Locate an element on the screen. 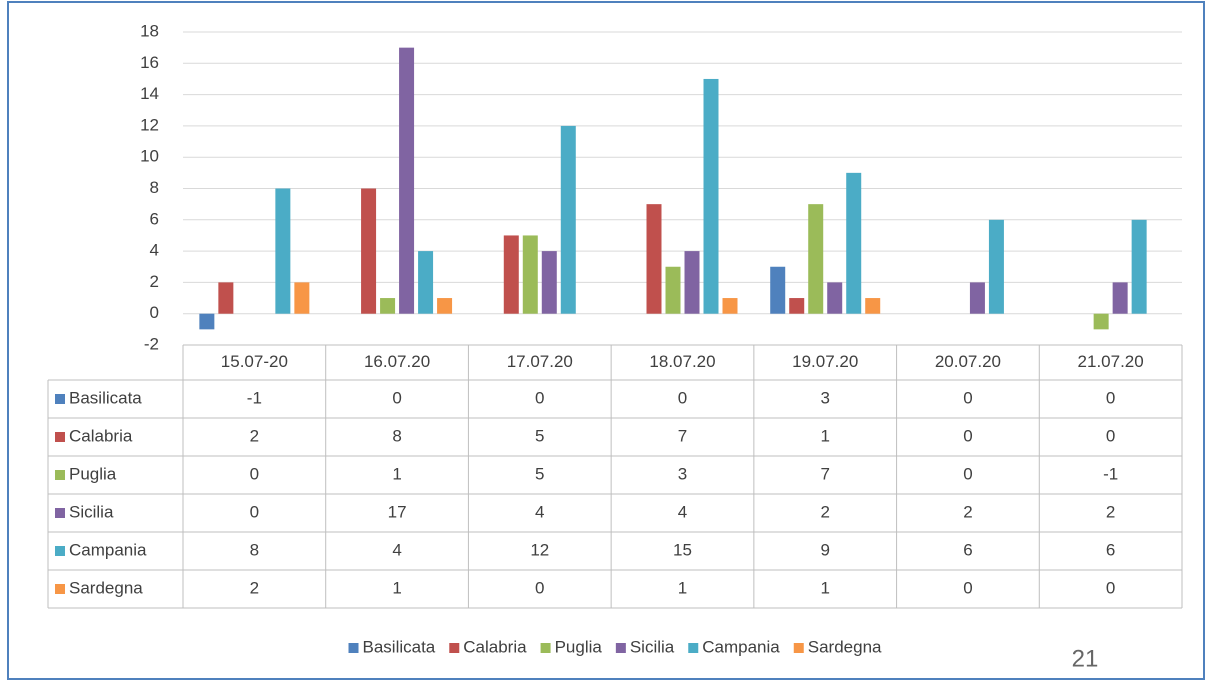  x-tick-label: 17.07.20 is located at coordinates (540, 361).